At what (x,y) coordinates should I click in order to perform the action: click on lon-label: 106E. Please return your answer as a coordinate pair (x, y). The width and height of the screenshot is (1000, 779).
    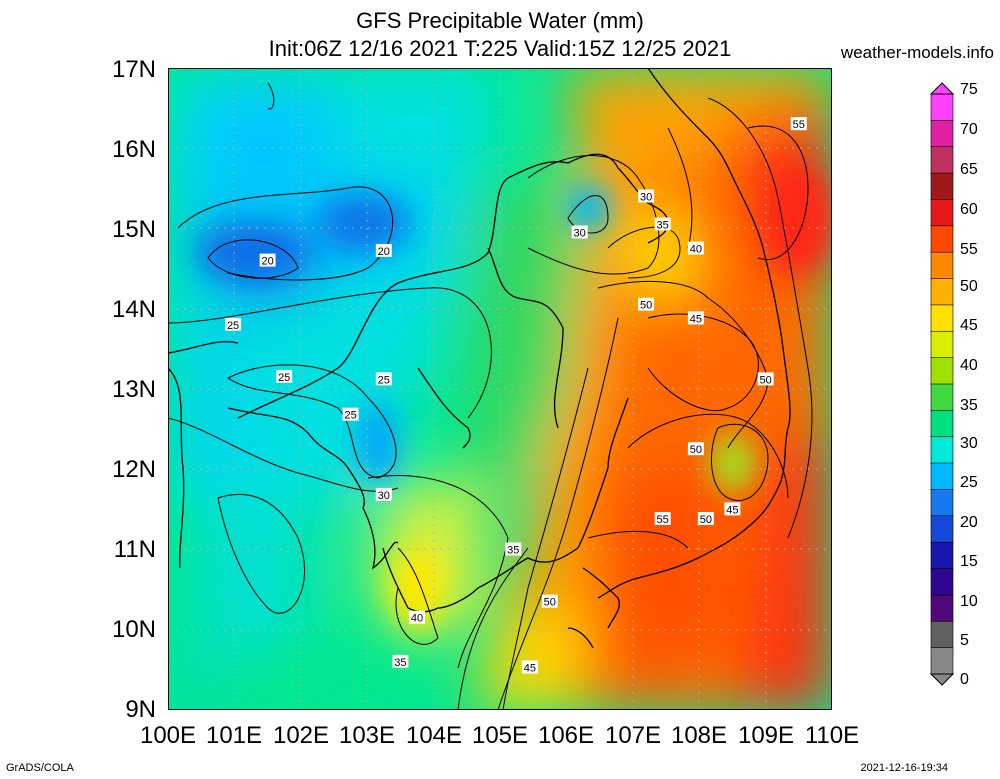
    Looking at the image, I should click on (566, 735).